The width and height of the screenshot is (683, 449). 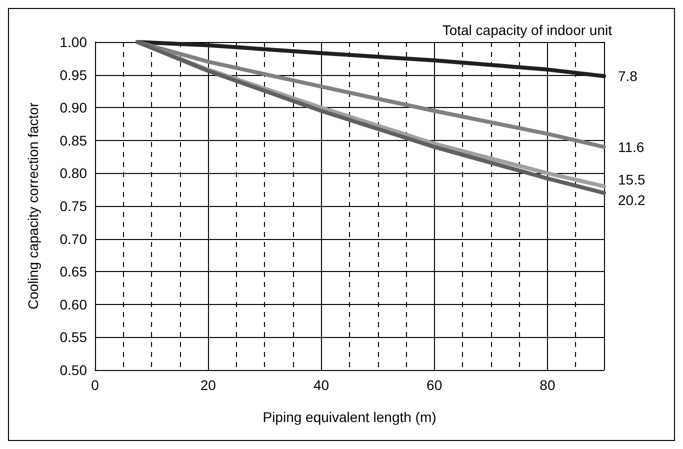 What do you see at coordinates (33, 206) in the screenshot?
I see `y-axis-title: Cooling capacity correction factor` at bounding box center [33, 206].